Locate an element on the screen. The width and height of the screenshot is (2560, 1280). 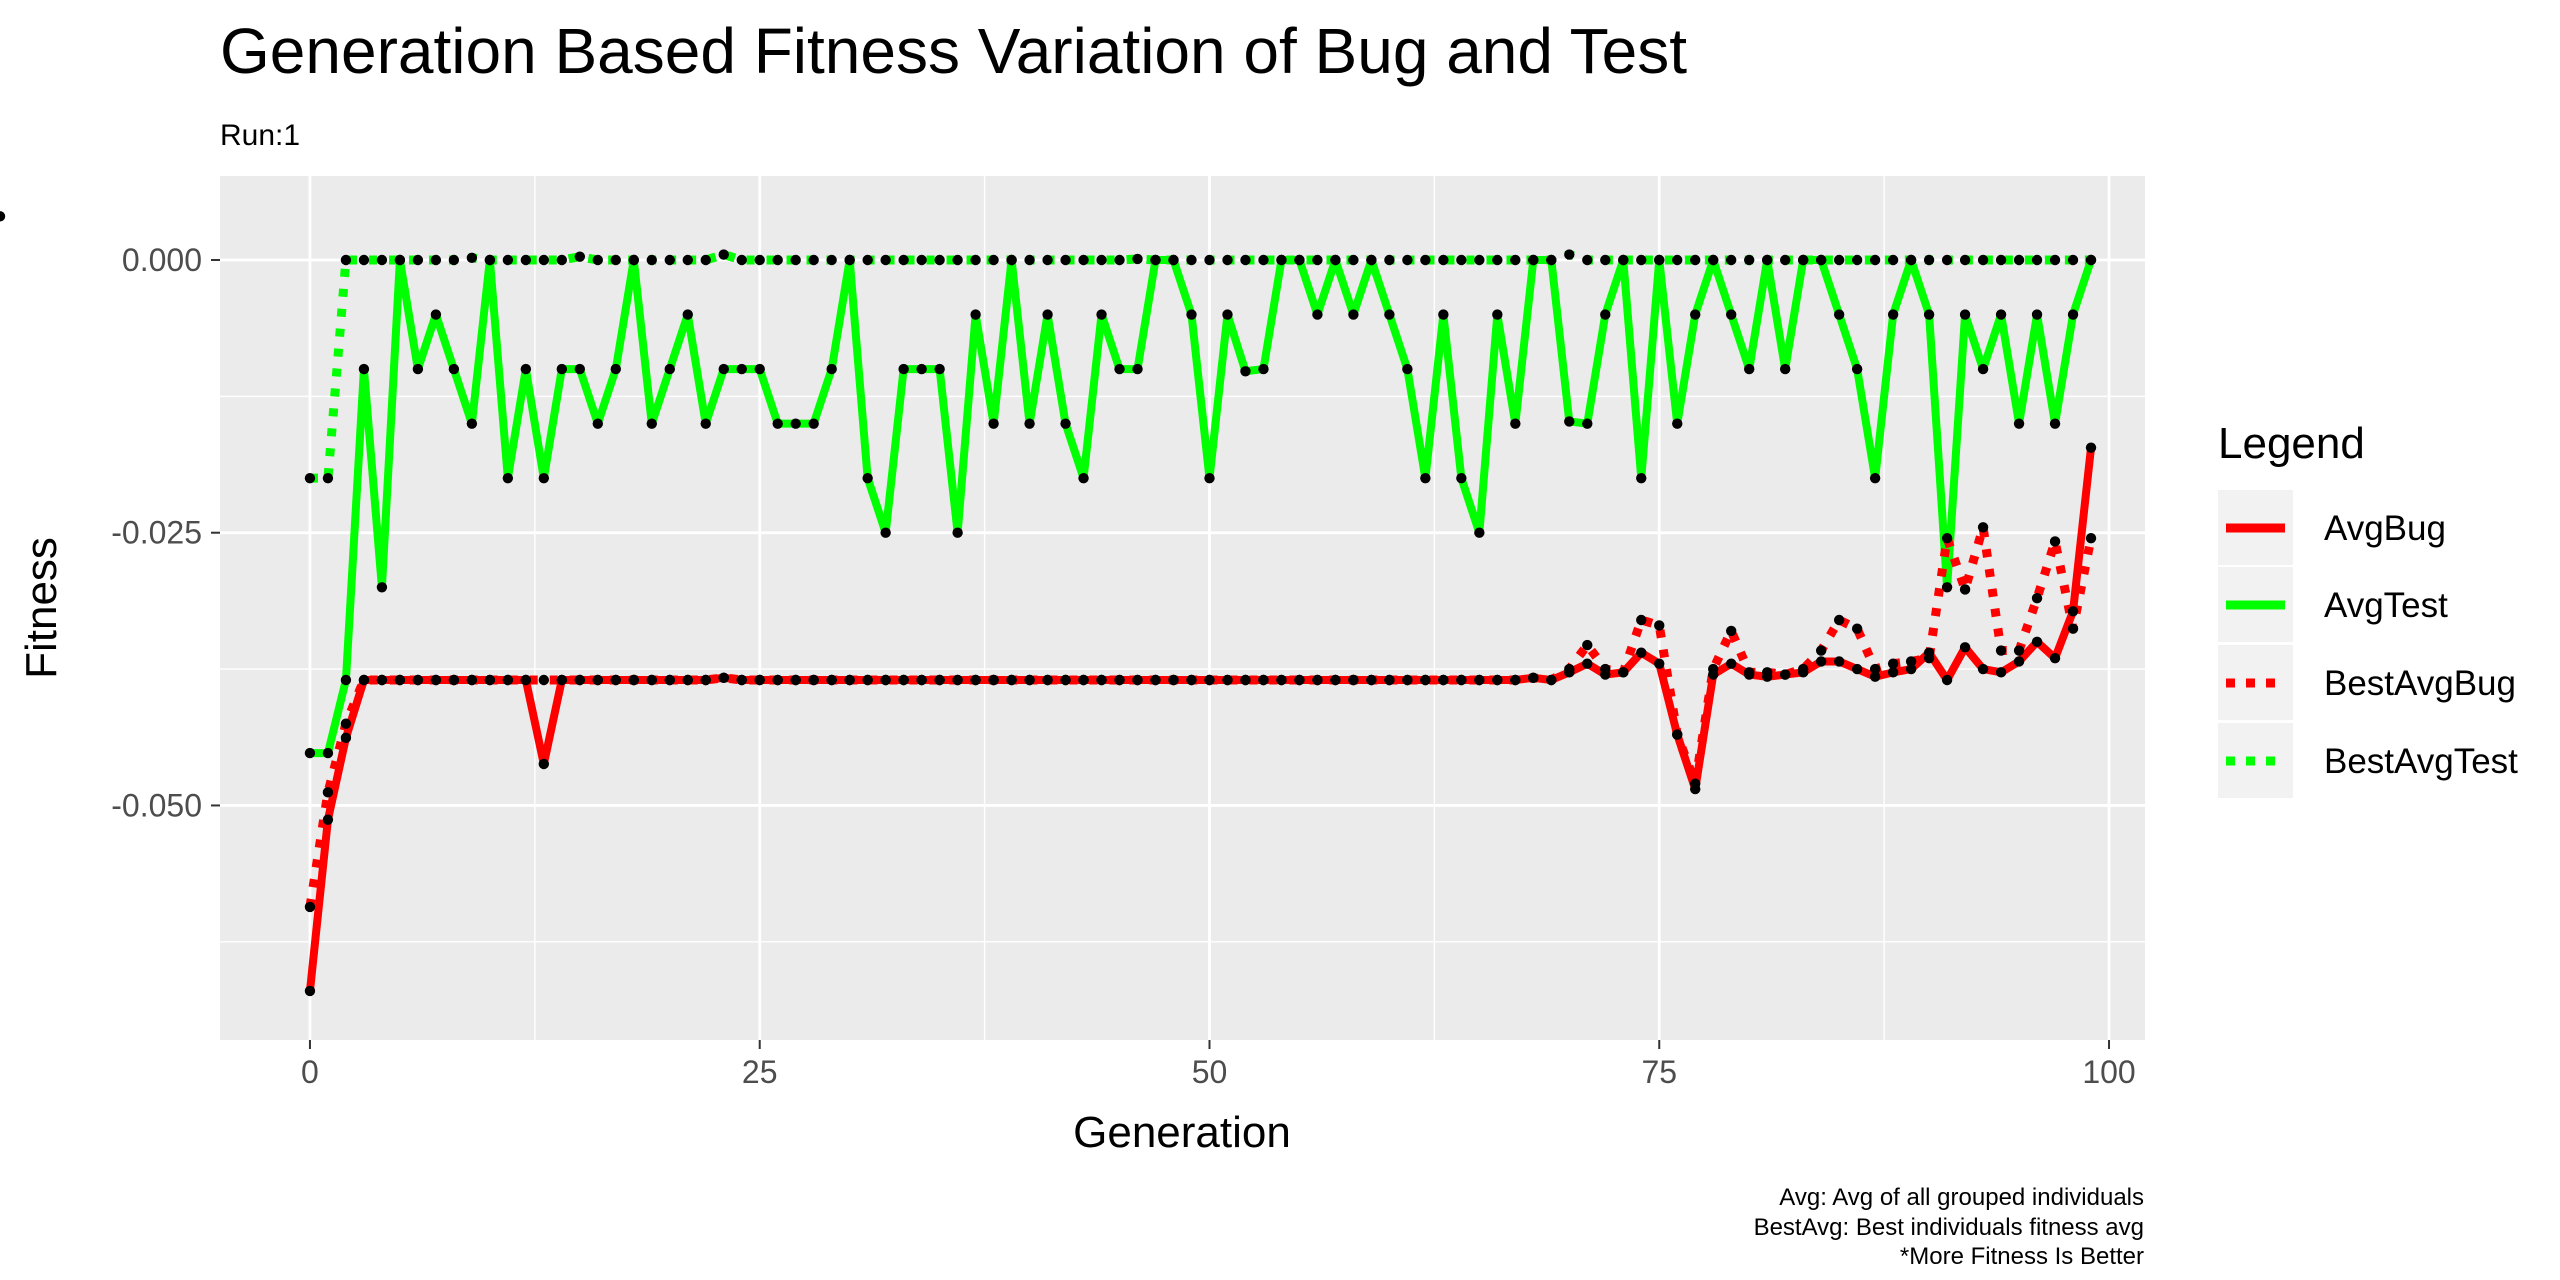
legend-label-avgbug: AvgBug is located at coordinates (2385, 528).